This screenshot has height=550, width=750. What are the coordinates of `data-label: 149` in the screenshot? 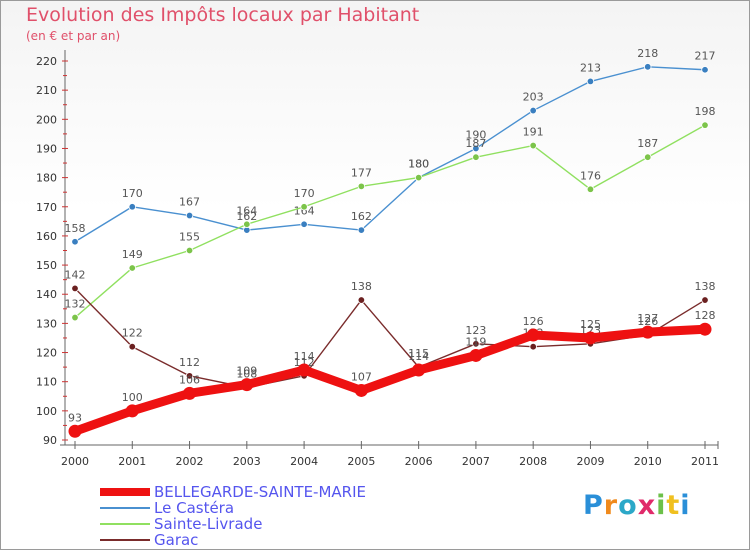 It's located at (132, 254).